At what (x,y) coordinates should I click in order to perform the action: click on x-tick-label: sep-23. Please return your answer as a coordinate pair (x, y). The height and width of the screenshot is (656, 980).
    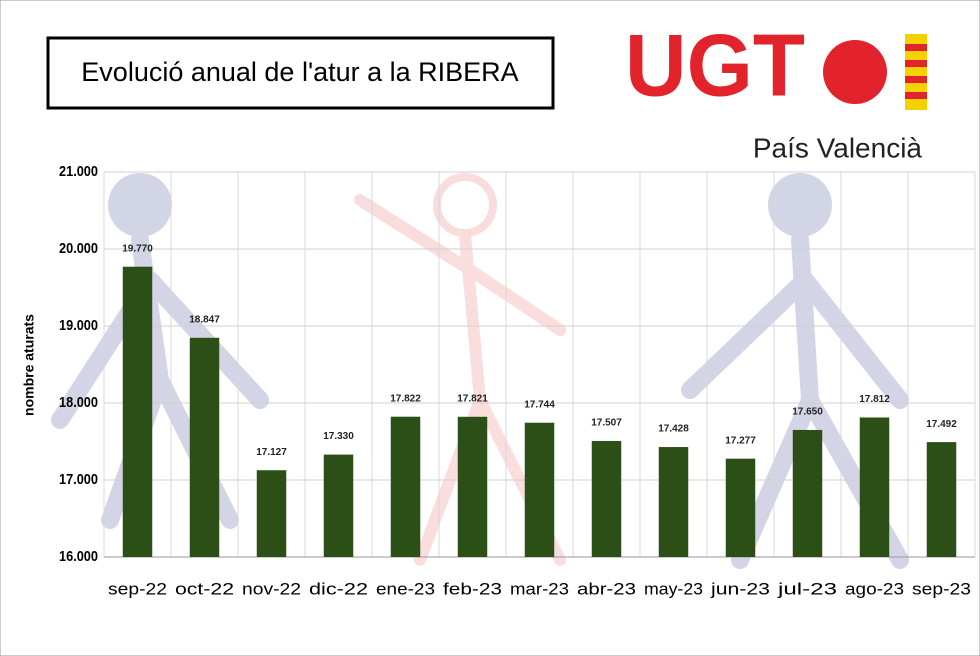
    Looking at the image, I should click on (941, 588).